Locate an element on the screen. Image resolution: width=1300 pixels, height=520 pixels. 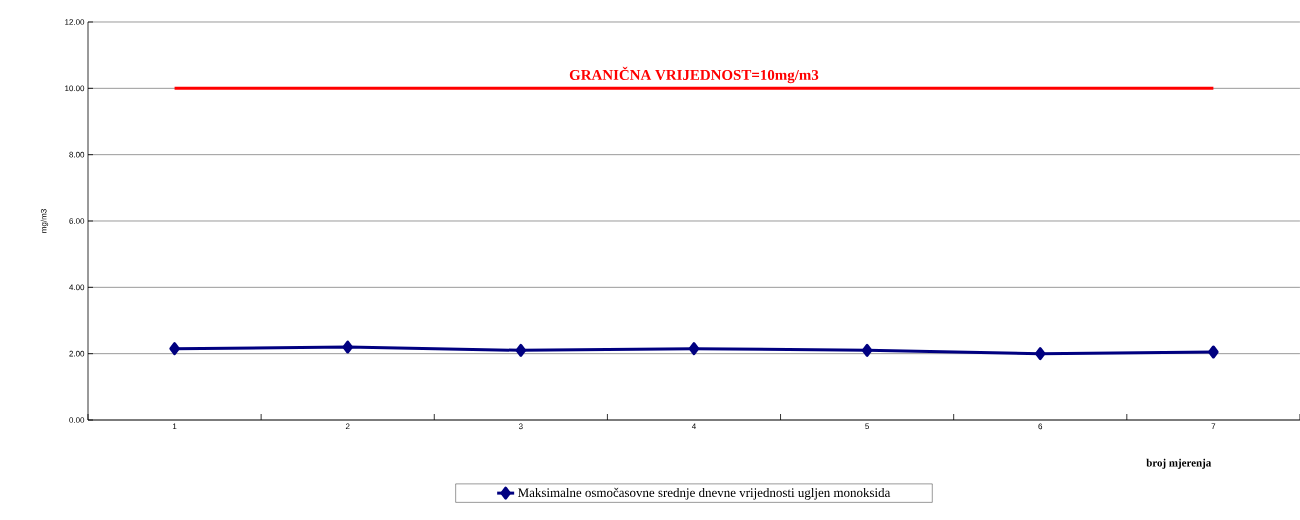
ref-line-label: GRANIČNA VRIJEDNOST=10mg/m3 is located at coordinates (694, 75).